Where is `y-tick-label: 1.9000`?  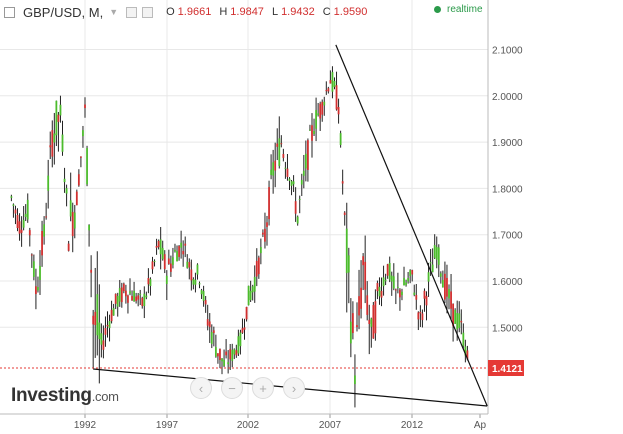
y-tick-label: 1.9000 is located at coordinates (507, 143).